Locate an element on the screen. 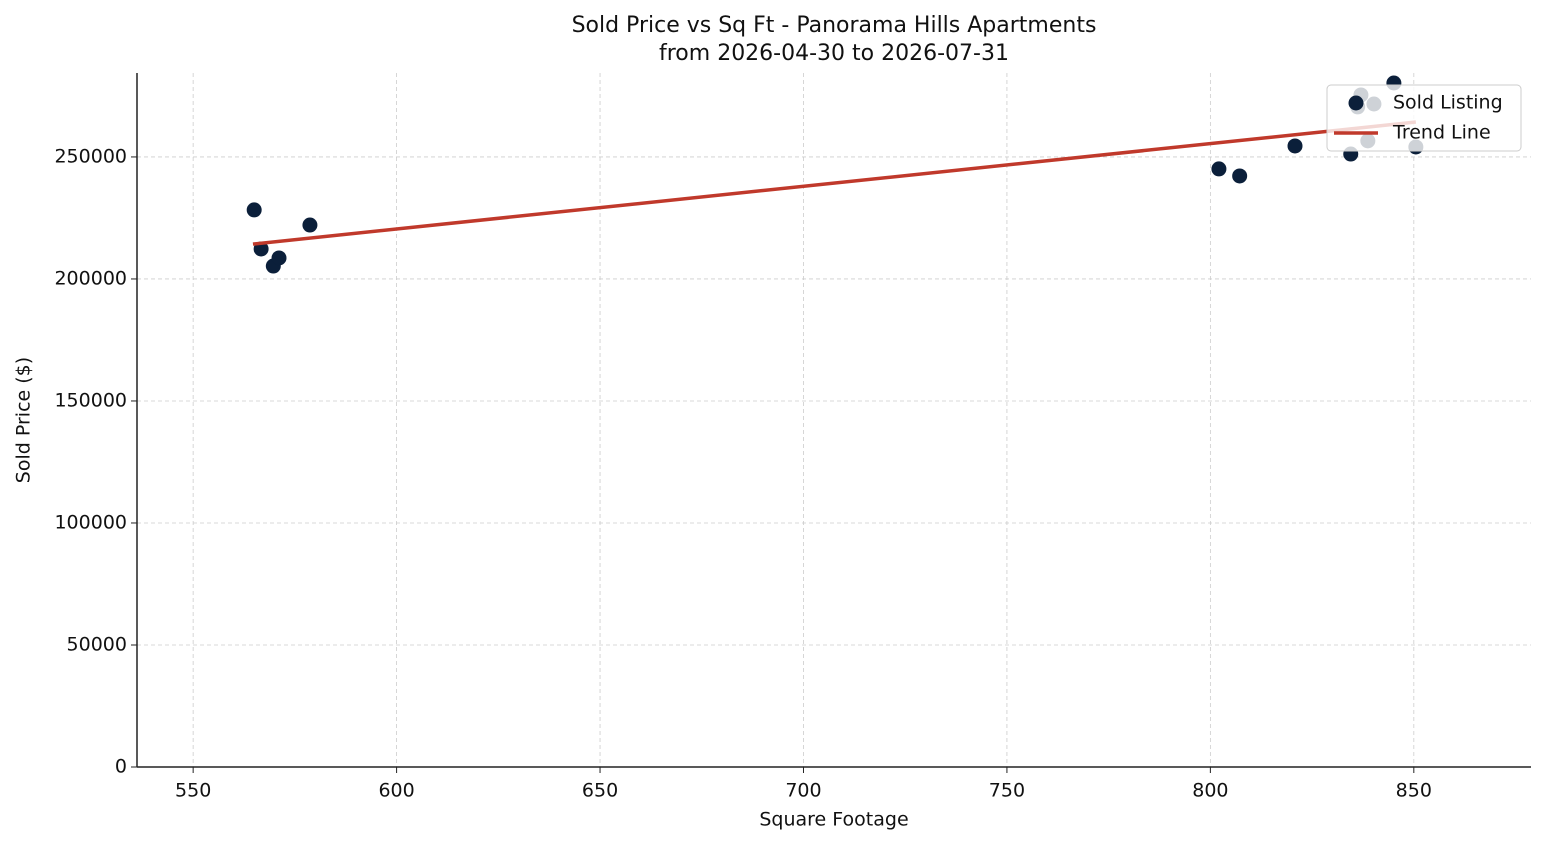 The height and width of the screenshot is (845, 1547). legend-marker is located at coordinates (1356, 103).